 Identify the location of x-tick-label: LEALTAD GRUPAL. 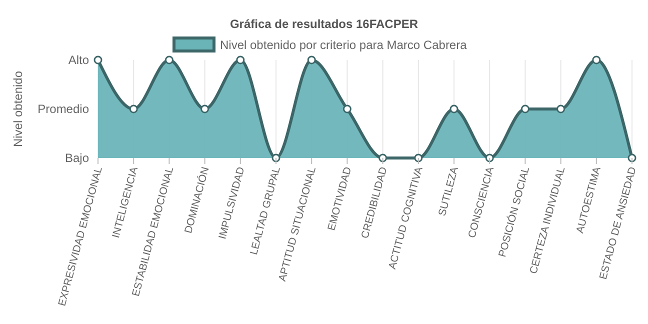
(265, 211).